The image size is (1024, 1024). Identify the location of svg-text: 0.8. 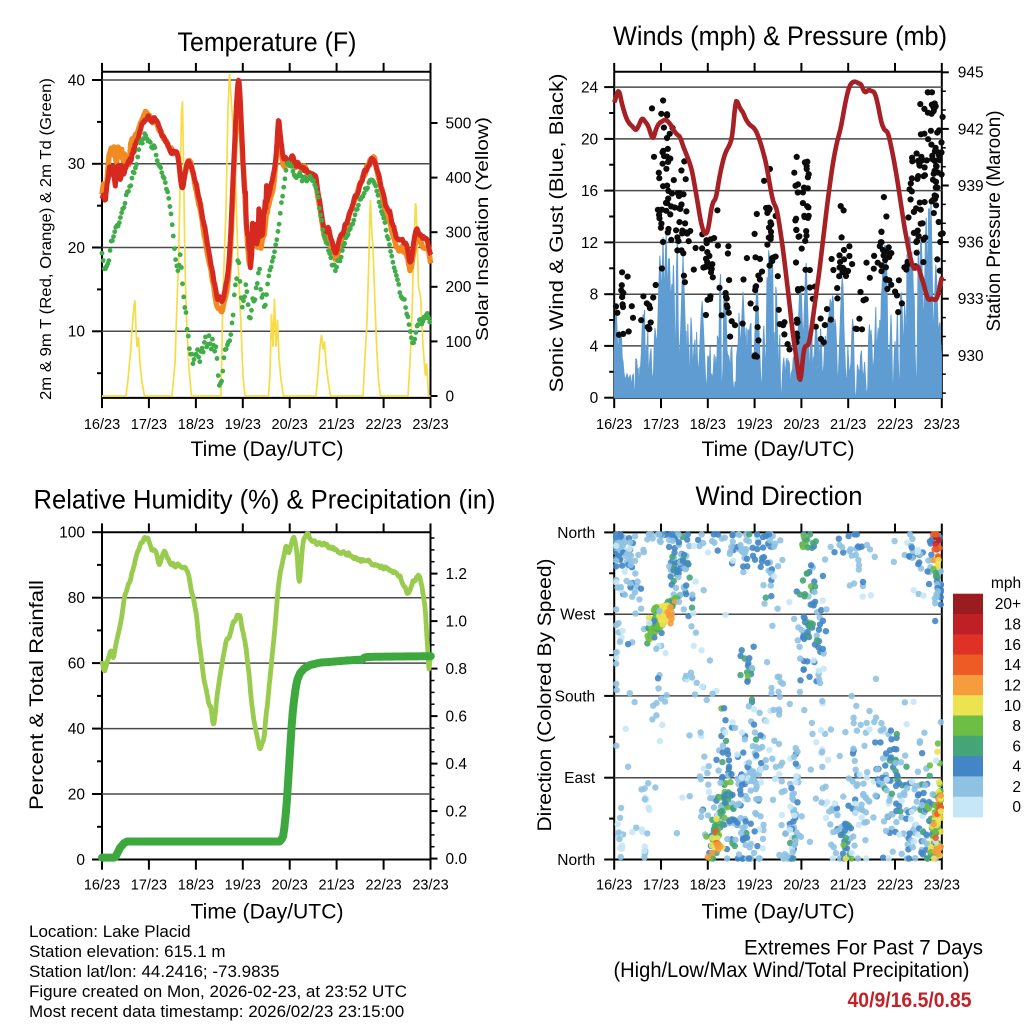
(457, 669).